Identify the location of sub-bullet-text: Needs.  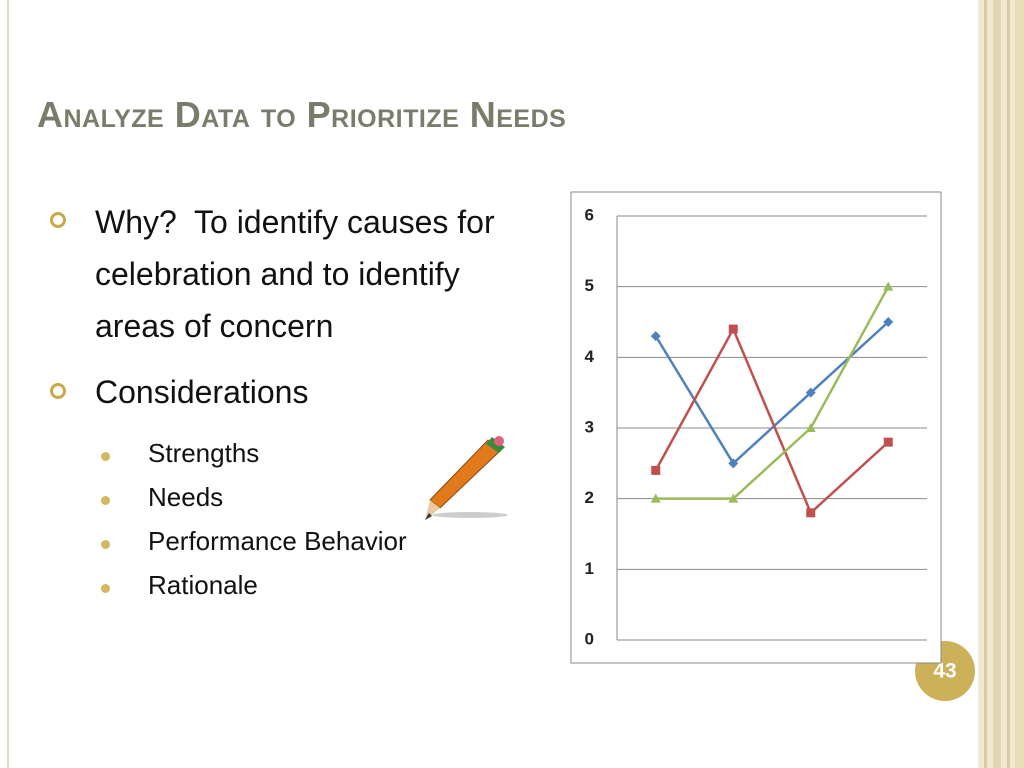
(186, 497).